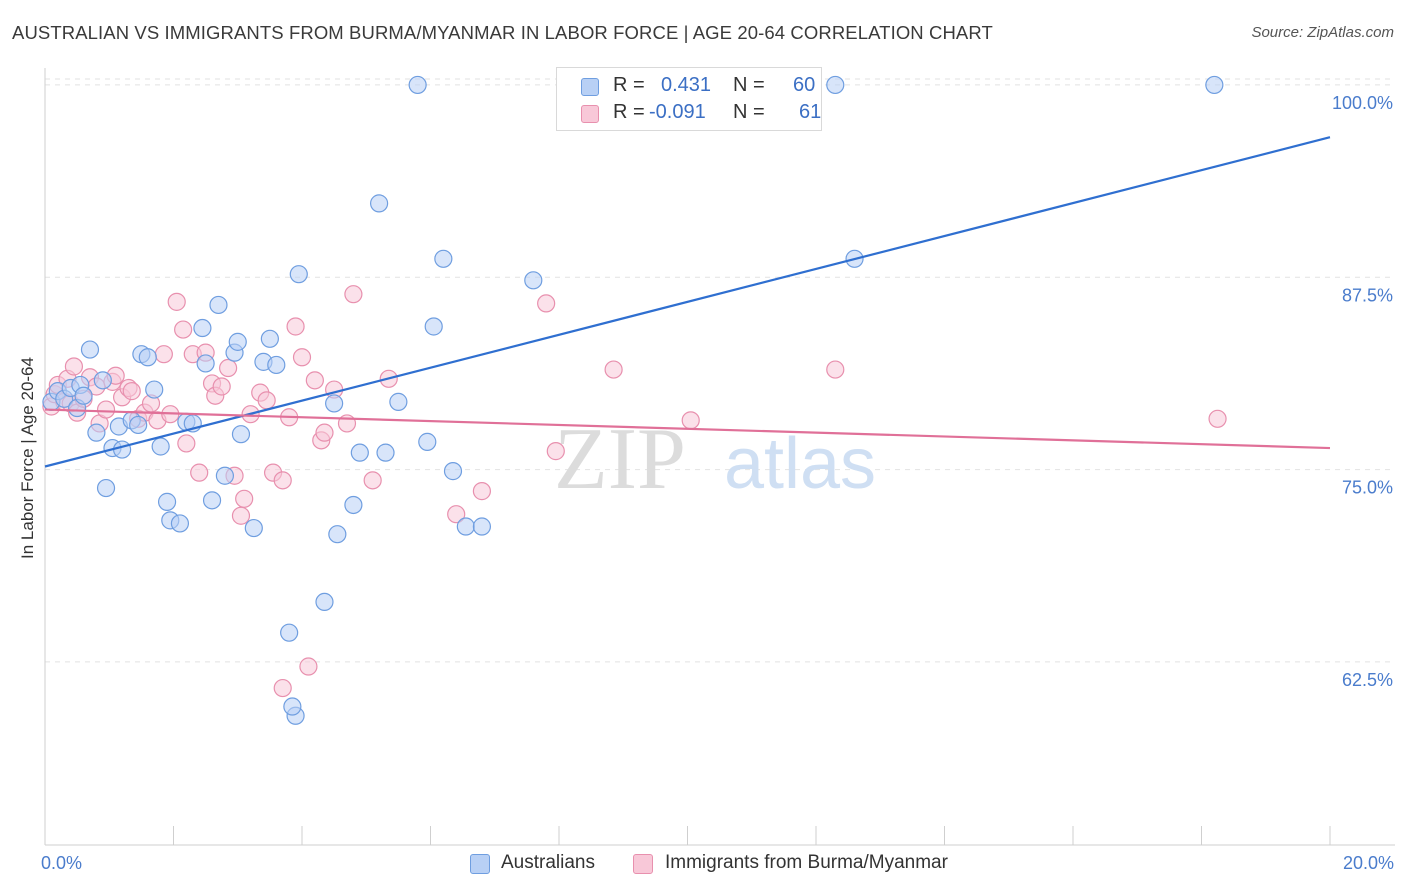  I want to click on r-value: -0.091, so click(677, 112).